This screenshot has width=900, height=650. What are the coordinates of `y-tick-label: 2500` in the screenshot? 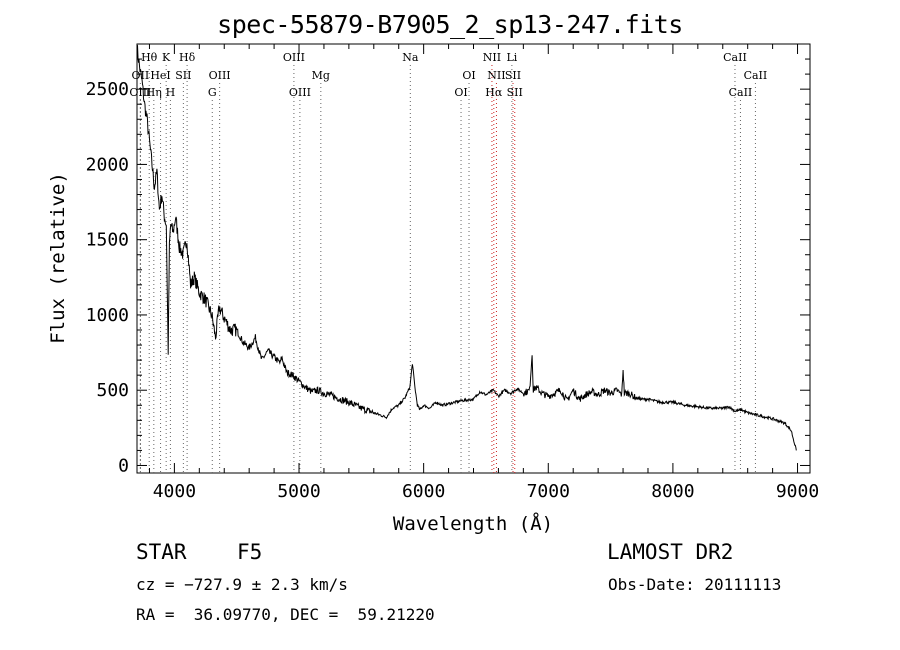 It's located at (107, 89).